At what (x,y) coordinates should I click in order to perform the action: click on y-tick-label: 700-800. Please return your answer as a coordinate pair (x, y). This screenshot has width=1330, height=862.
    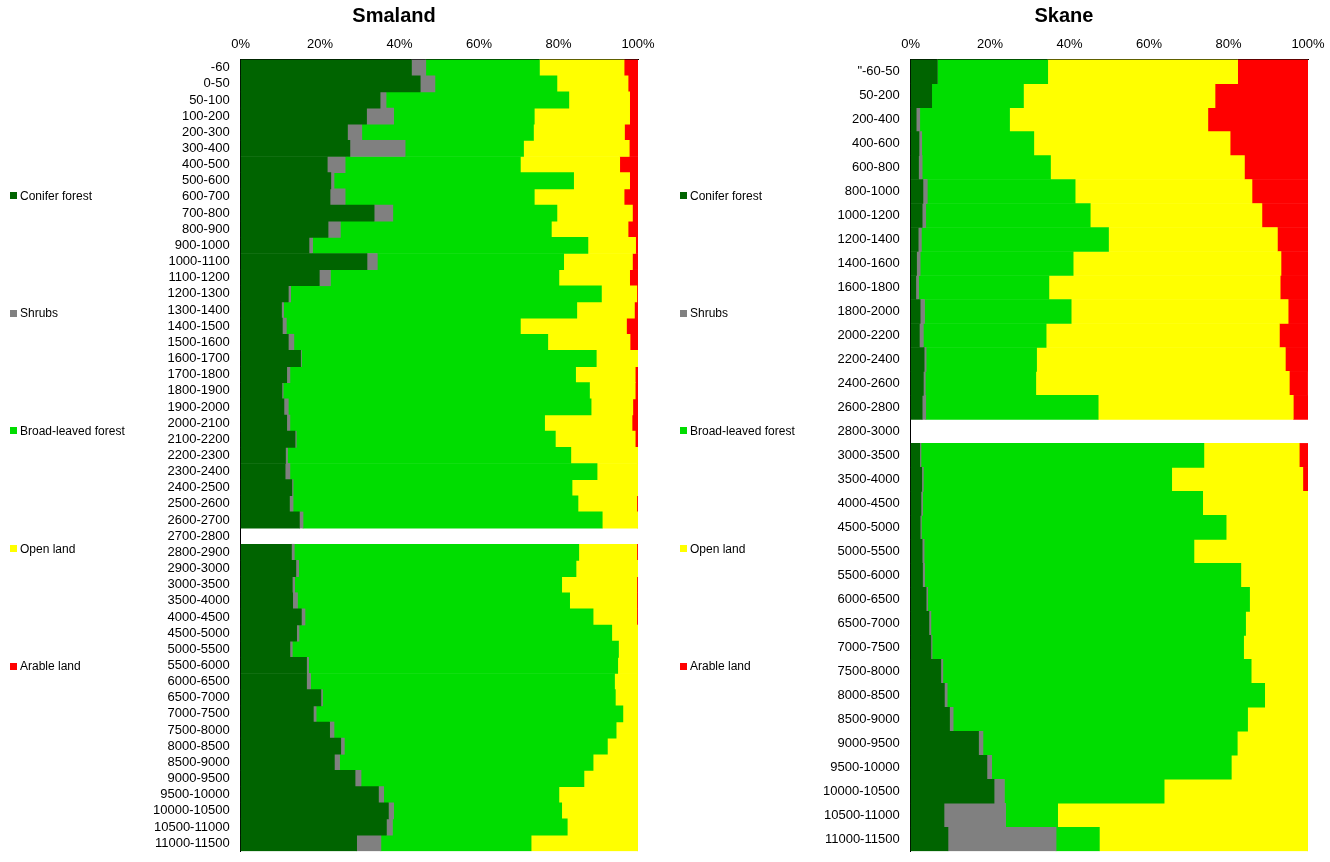
    Looking at the image, I should click on (205, 212).